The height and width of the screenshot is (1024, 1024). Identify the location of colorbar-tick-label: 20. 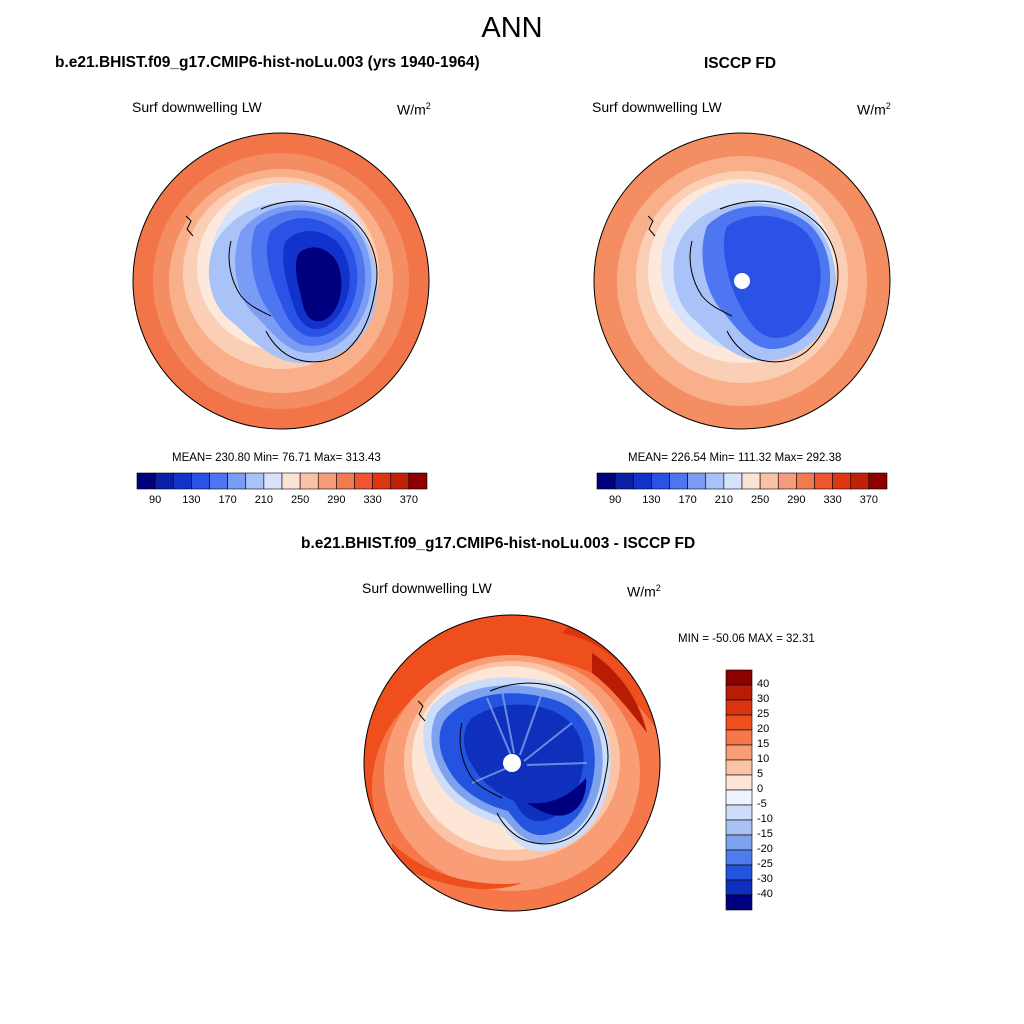
(763, 729).